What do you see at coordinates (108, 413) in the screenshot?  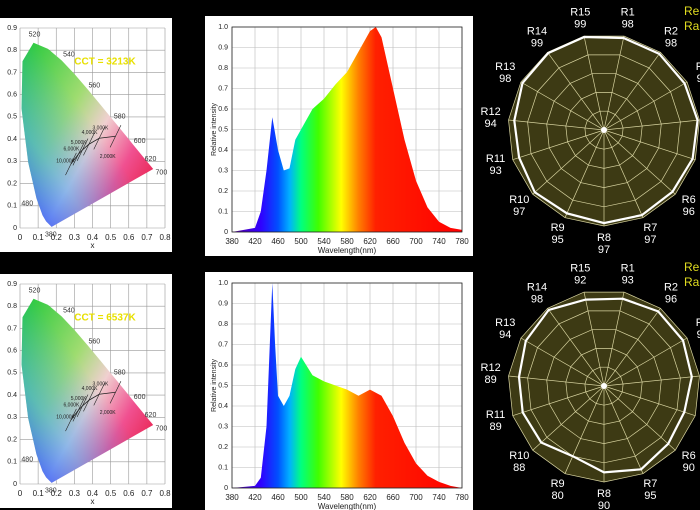 I see `isotherm-label: 2,000K` at bounding box center [108, 413].